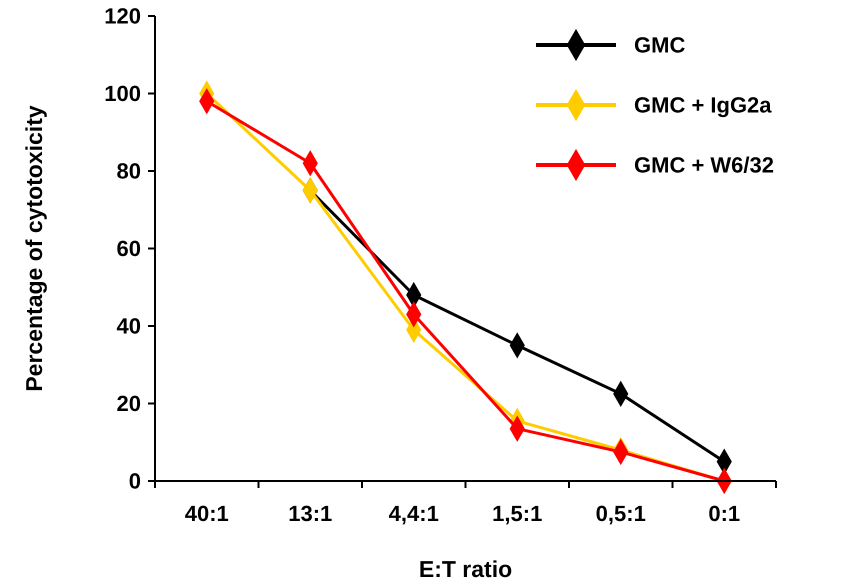 This screenshot has height=585, width=846. I want to click on x-axis-title: E:T ratio, so click(465, 569).